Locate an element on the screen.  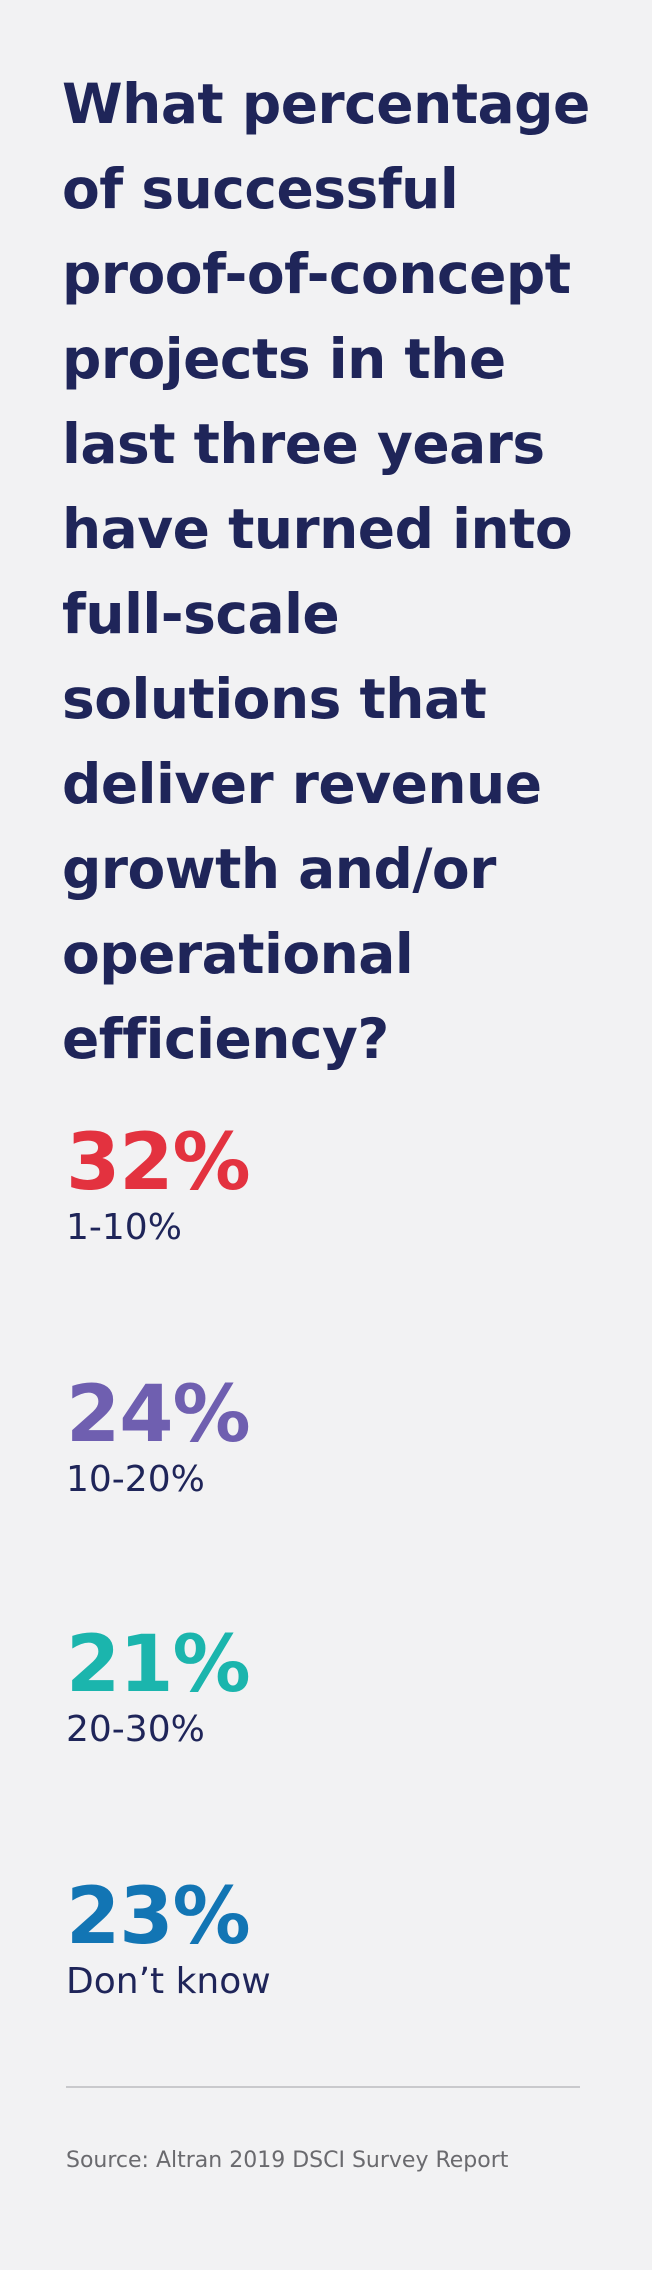
stat-label: 1-10% is located at coordinates (124, 1227).